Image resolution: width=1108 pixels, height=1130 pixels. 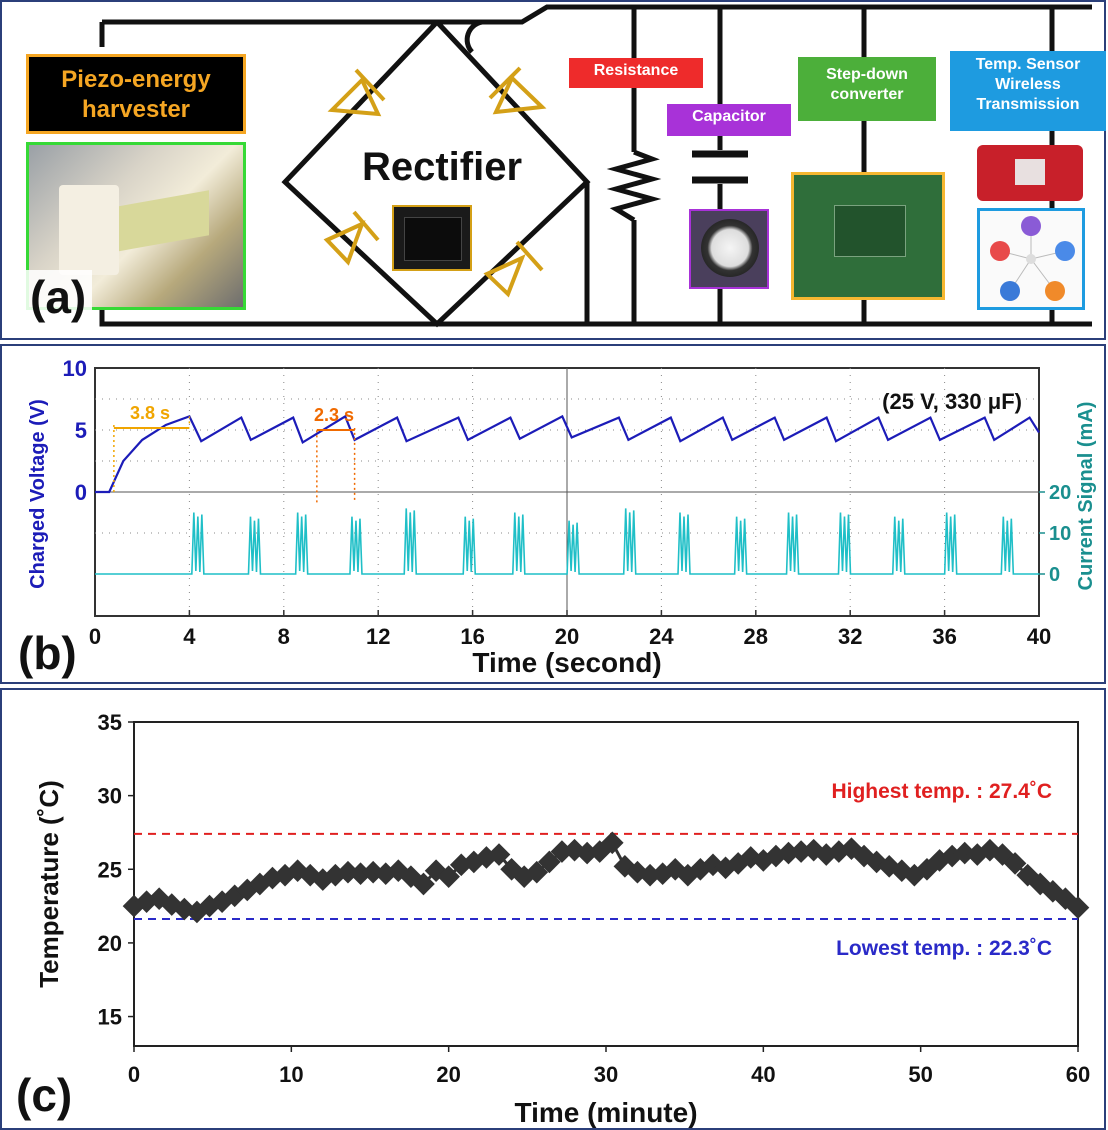 I want to click on converter-label: Step-down converter, so click(x=867, y=84).